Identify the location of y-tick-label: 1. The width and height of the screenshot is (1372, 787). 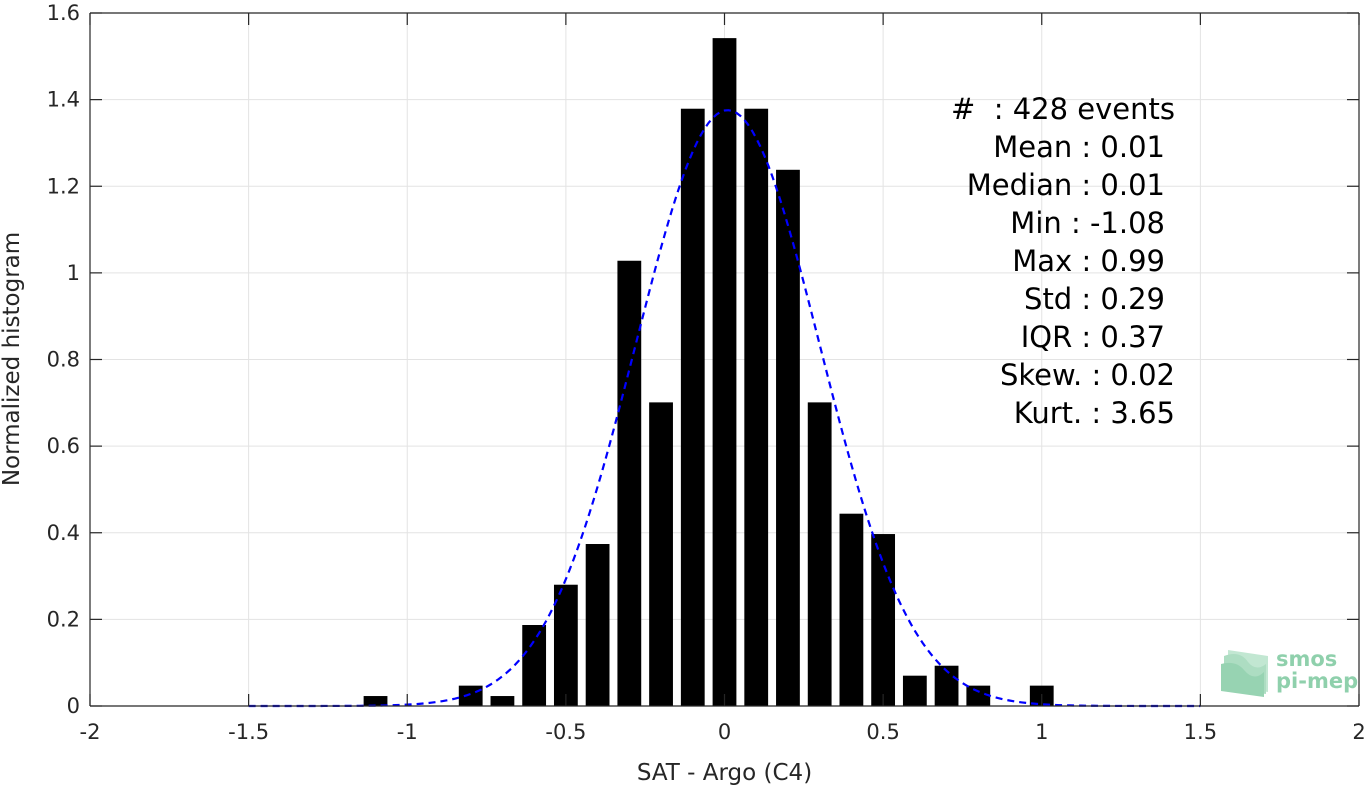
(73, 273).